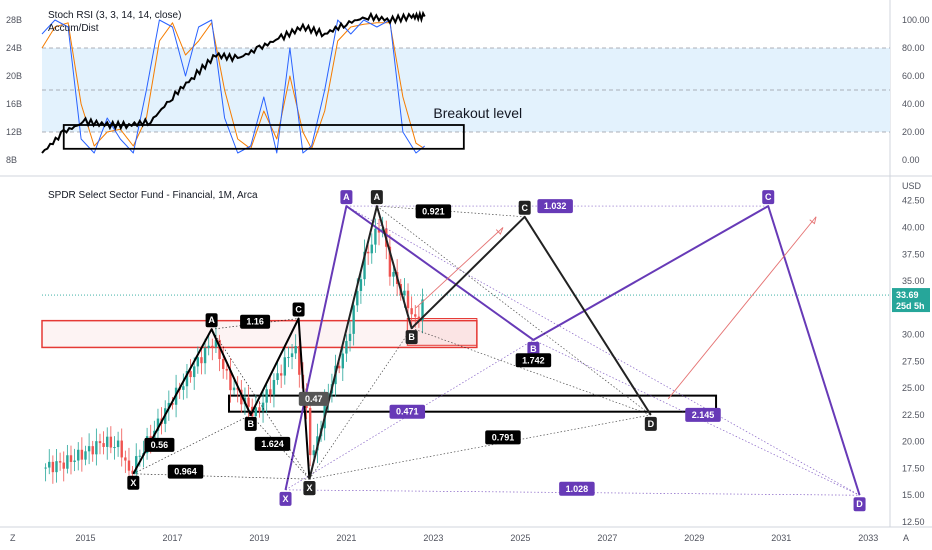 The width and height of the screenshot is (932, 550). What do you see at coordinates (533, 349) in the screenshot?
I see `purple-point-label: B` at bounding box center [533, 349].